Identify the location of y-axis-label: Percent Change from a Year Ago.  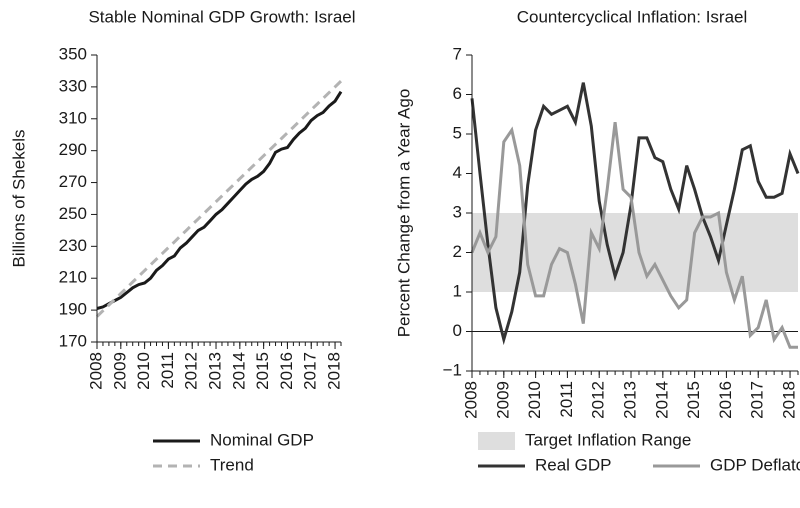
(403, 213).